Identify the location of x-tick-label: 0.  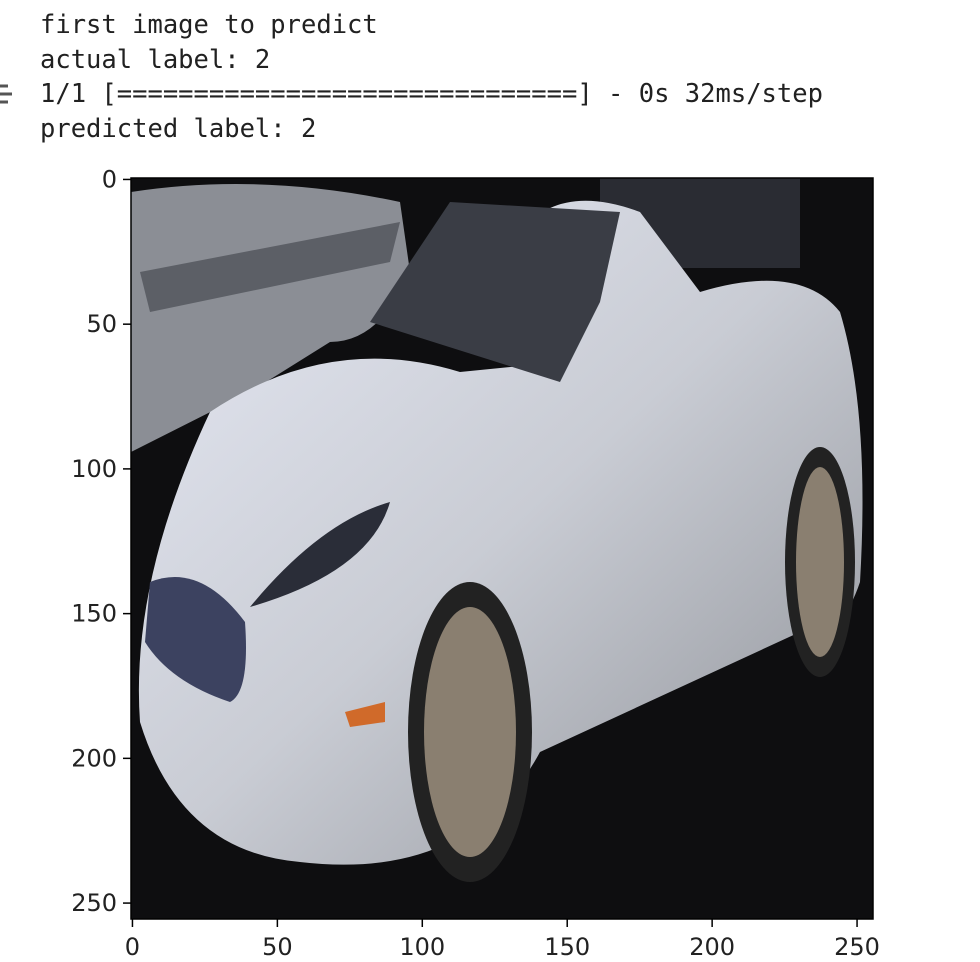
(132, 947).